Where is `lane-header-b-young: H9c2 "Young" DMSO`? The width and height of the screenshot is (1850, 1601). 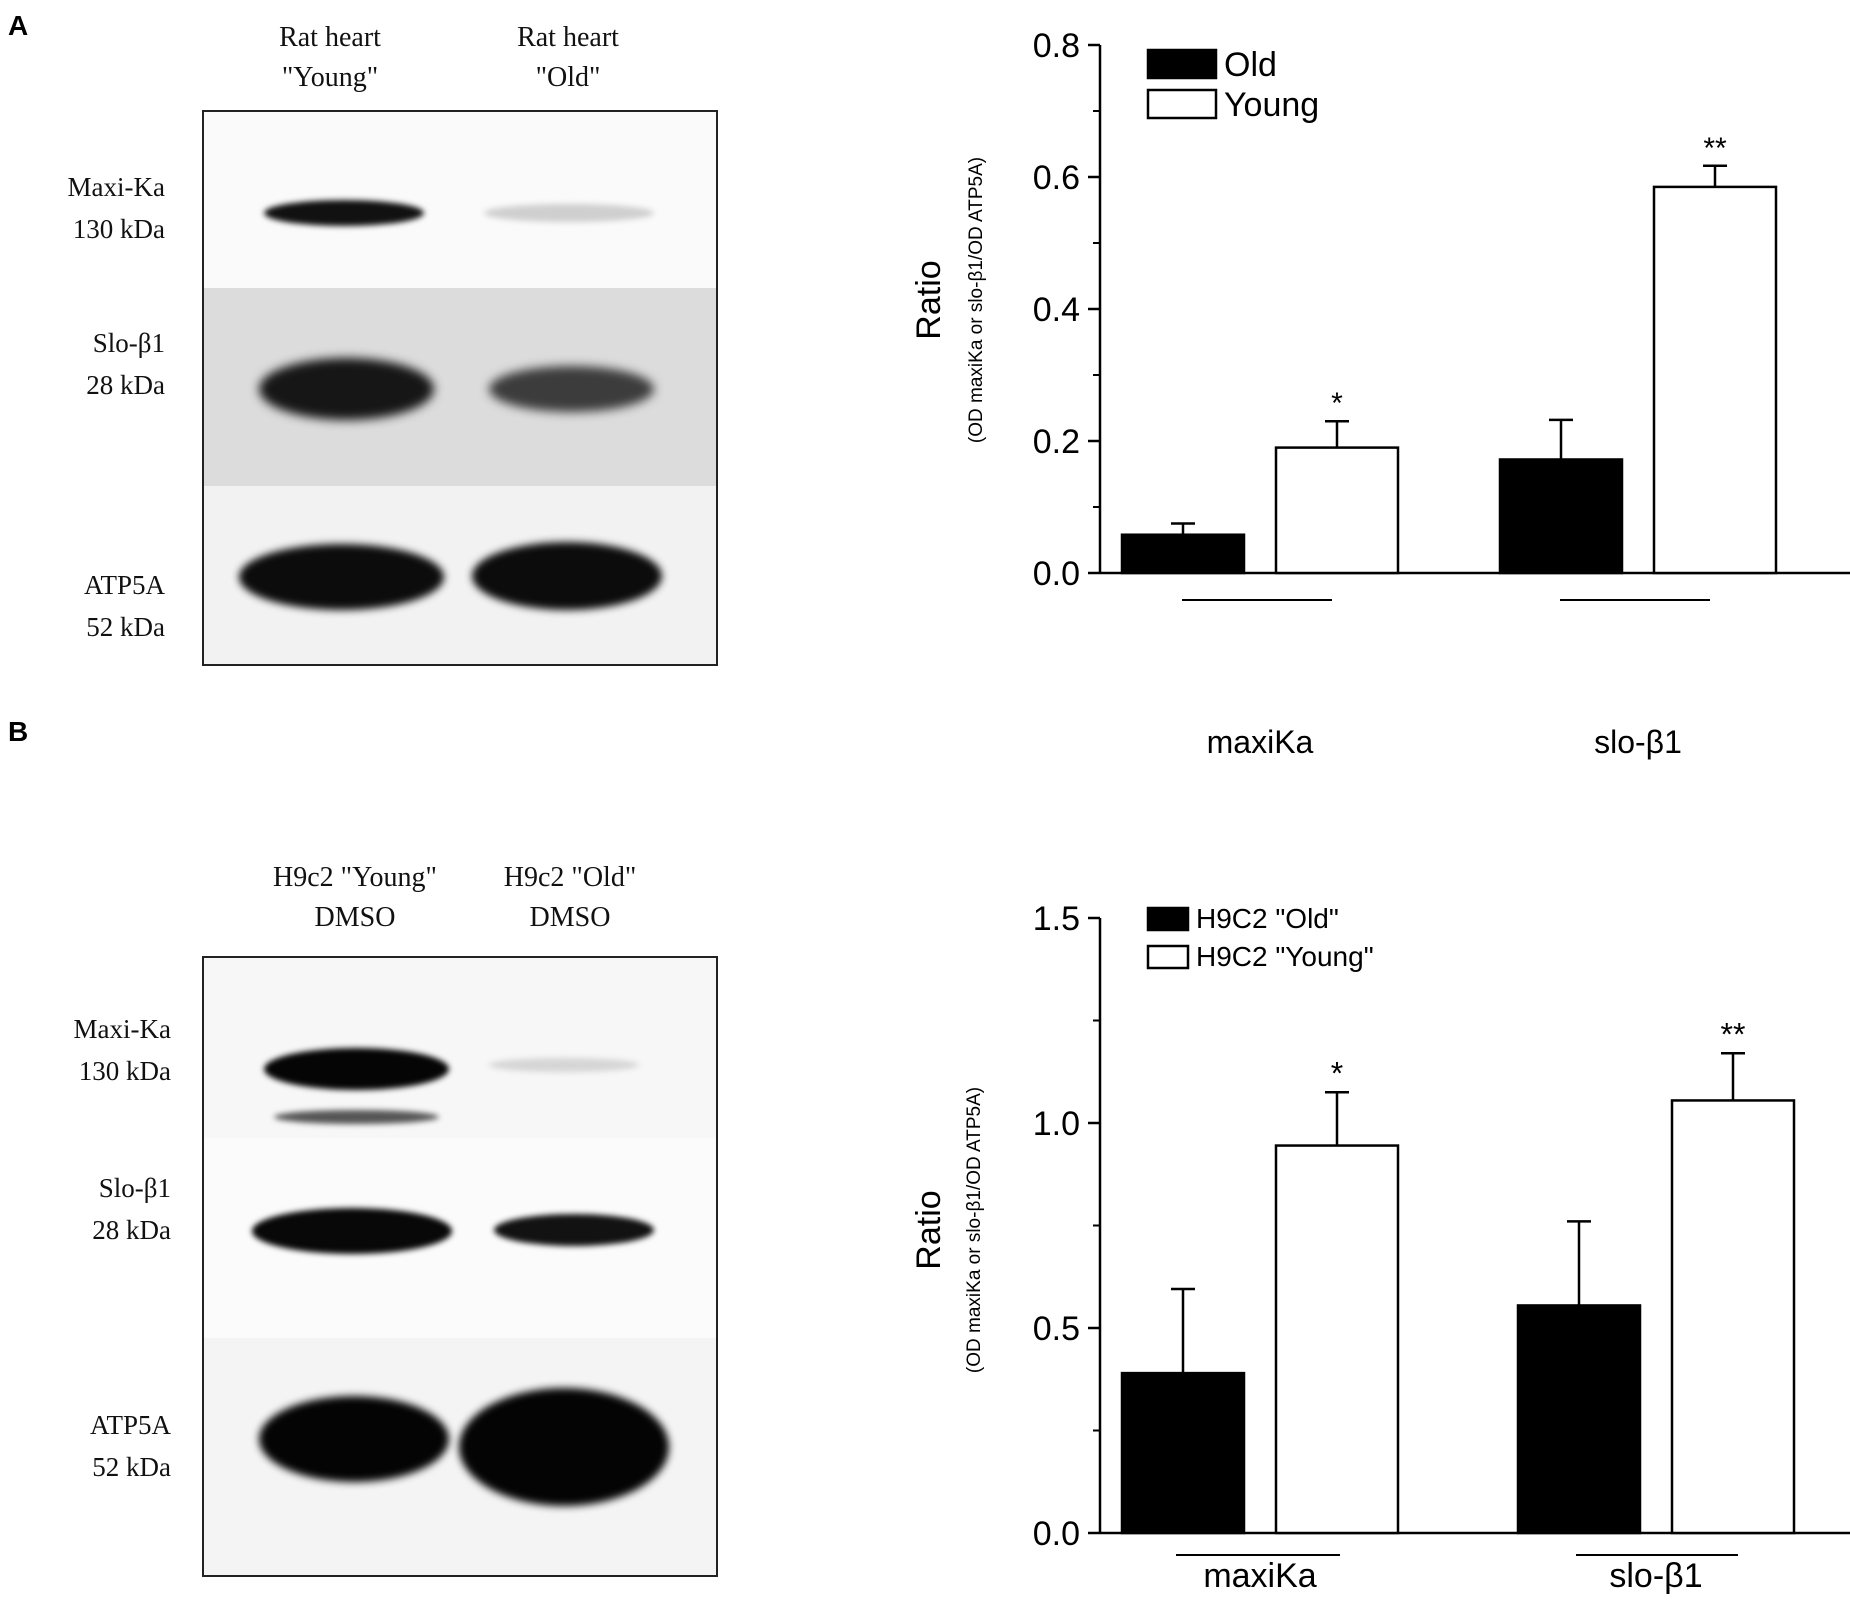 lane-header-b-young: H9c2 "Young" DMSO is located at coordinates (355, 898).